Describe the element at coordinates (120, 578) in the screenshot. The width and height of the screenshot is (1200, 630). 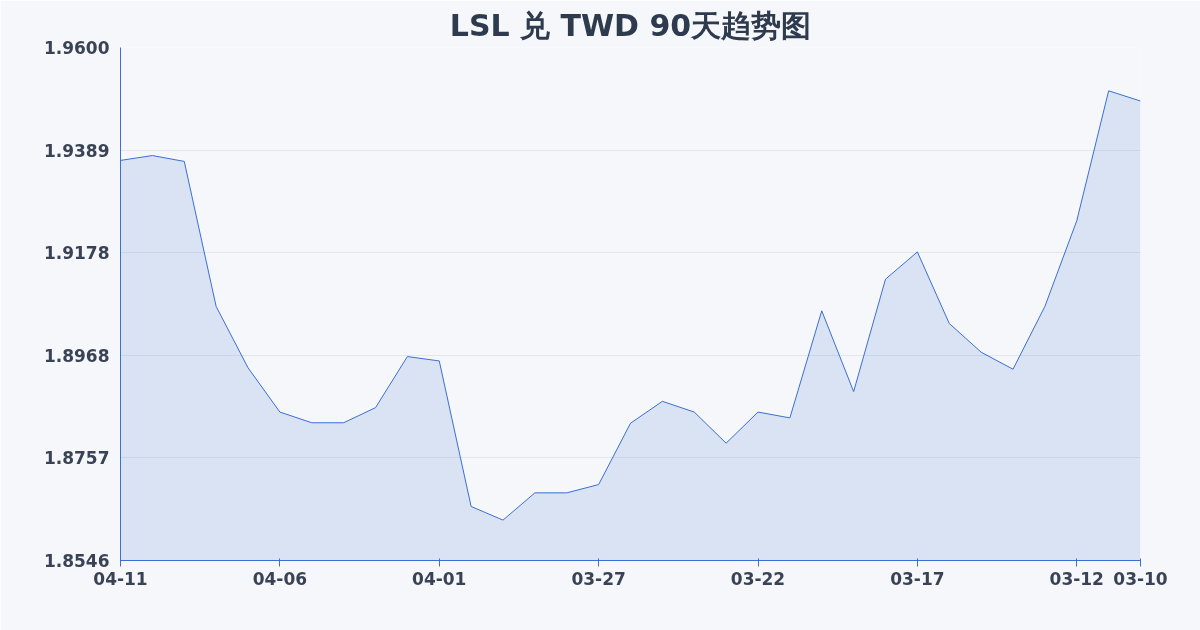
I see `x-tick-label: 04-11` at that location.